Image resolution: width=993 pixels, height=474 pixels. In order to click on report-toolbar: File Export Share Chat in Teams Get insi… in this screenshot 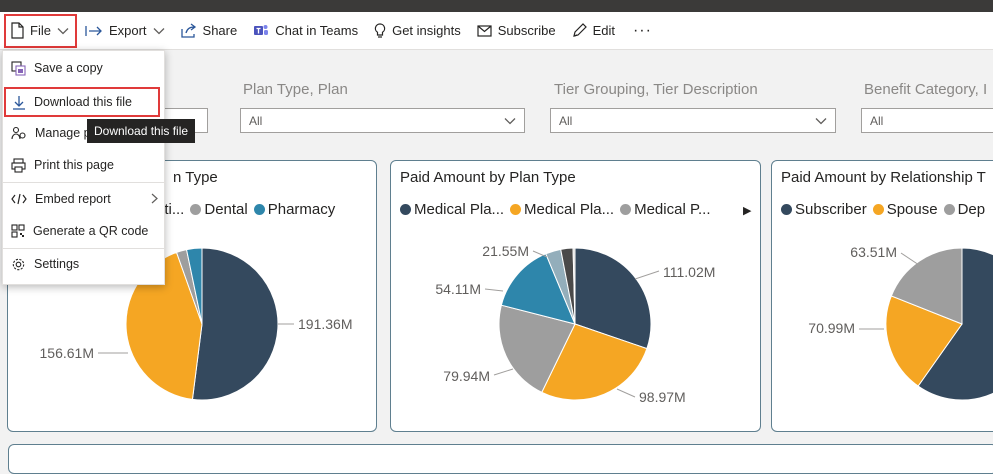, I will do `click(496, 31)`.